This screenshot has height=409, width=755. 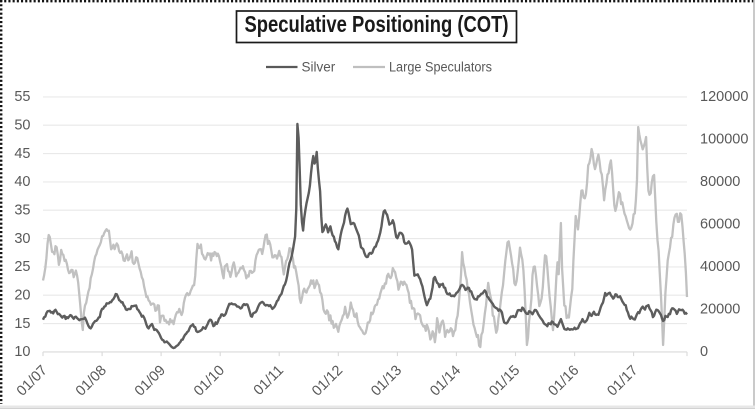 What do you see at coordinates (704, 352) in the screenshot?
I see `svg-text: 0` at bounding box center [704, 352].